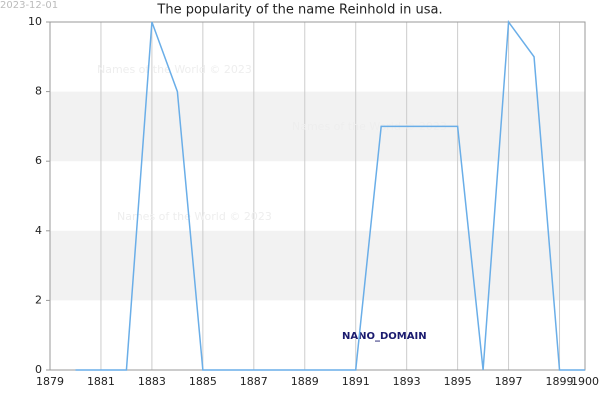 This screenshot has width=600, height=400. I want to click on y-tick-label: 0, so click(38, 369).